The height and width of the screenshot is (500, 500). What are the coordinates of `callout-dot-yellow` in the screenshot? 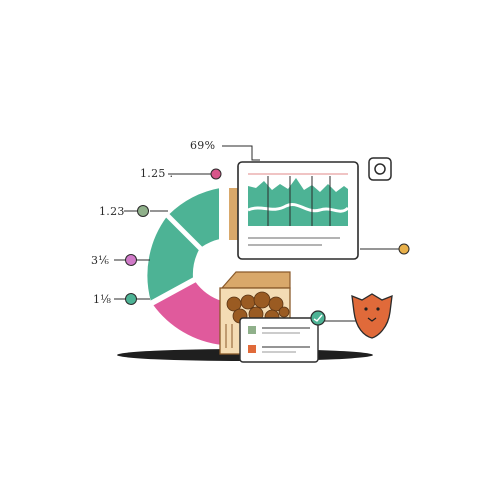 It's located at (404, 249).